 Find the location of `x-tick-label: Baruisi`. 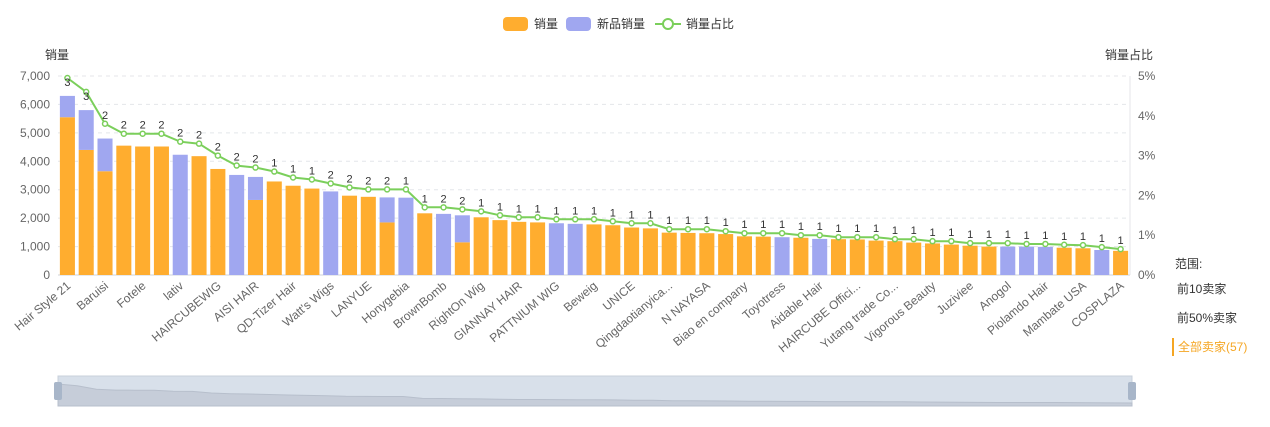

x-tick-label: Baruisi is located at coordinates (92, 296).